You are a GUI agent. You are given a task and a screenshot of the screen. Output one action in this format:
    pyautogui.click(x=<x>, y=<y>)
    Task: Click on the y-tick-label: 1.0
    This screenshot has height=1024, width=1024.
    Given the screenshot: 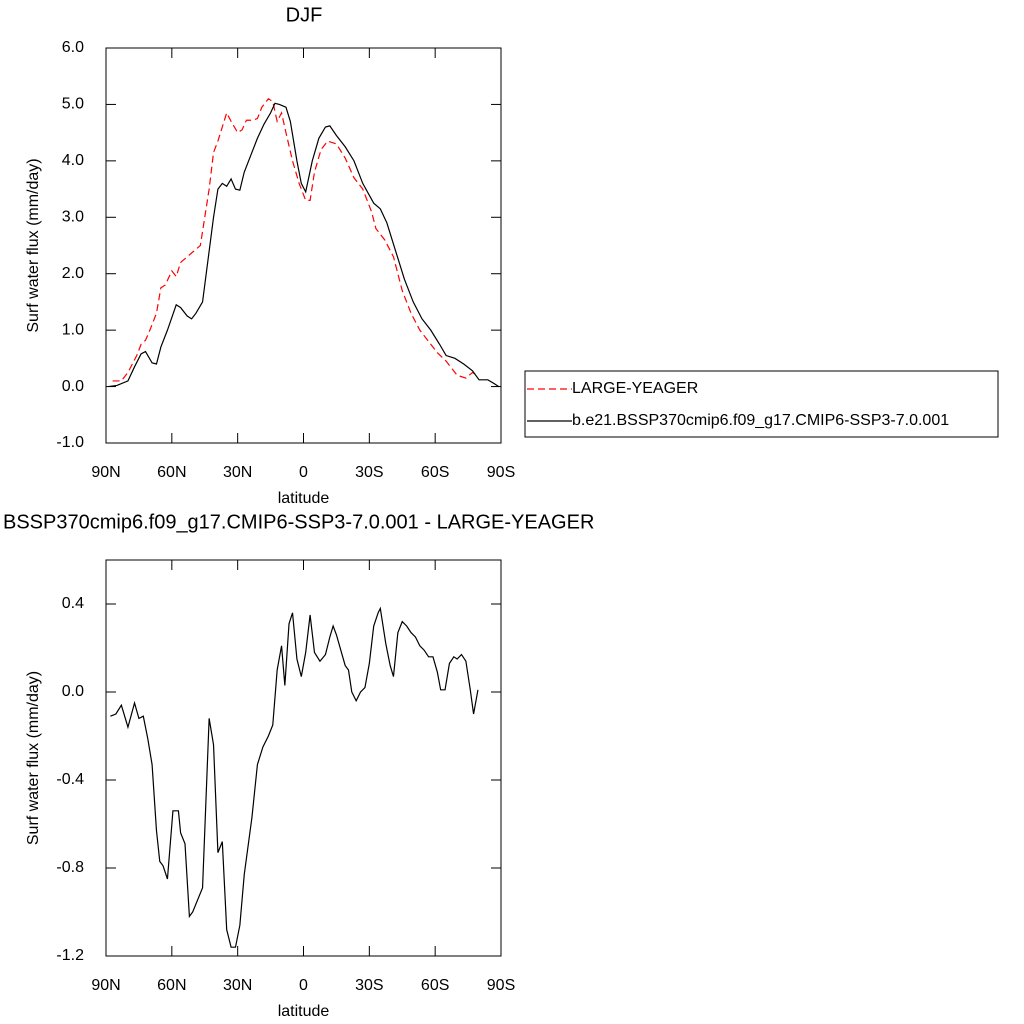 What is the action you would take?
    pyautogui.click(x=73, y=329)
    